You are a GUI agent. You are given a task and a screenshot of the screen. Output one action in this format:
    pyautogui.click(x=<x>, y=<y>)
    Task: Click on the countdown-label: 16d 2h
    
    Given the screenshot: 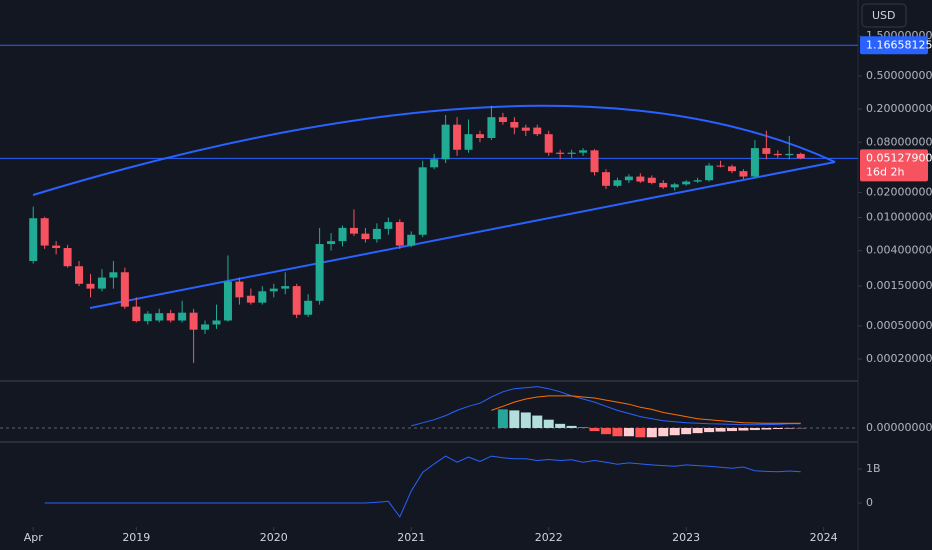 What is the action you would take?
    pyautogui.click(x=885, y=171)
    